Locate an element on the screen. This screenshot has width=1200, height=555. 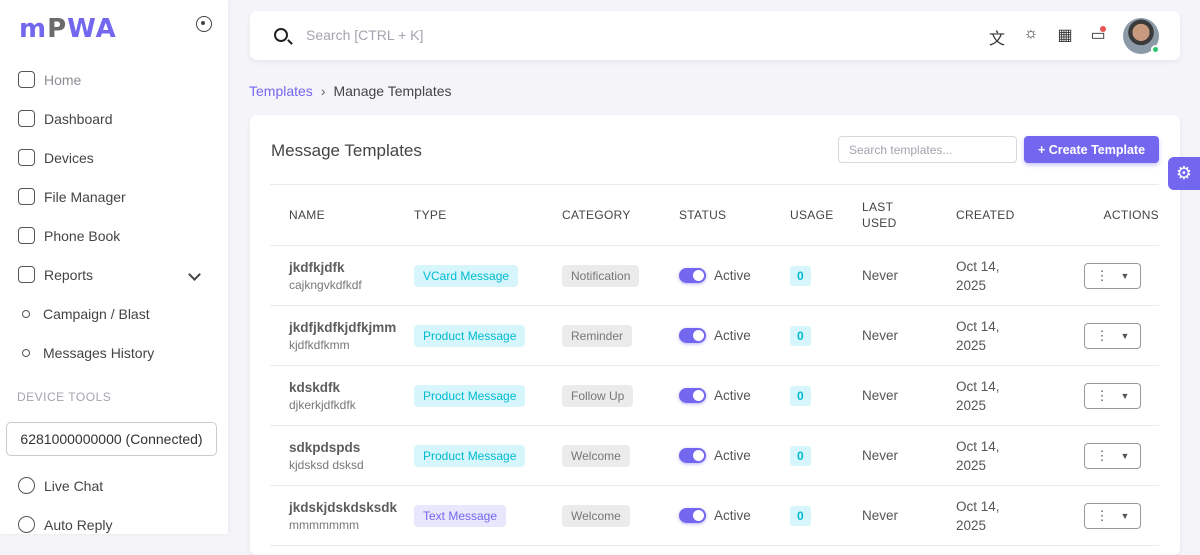
template-desc: cajkngvkdfkdf is located at coordinates (325, 284).